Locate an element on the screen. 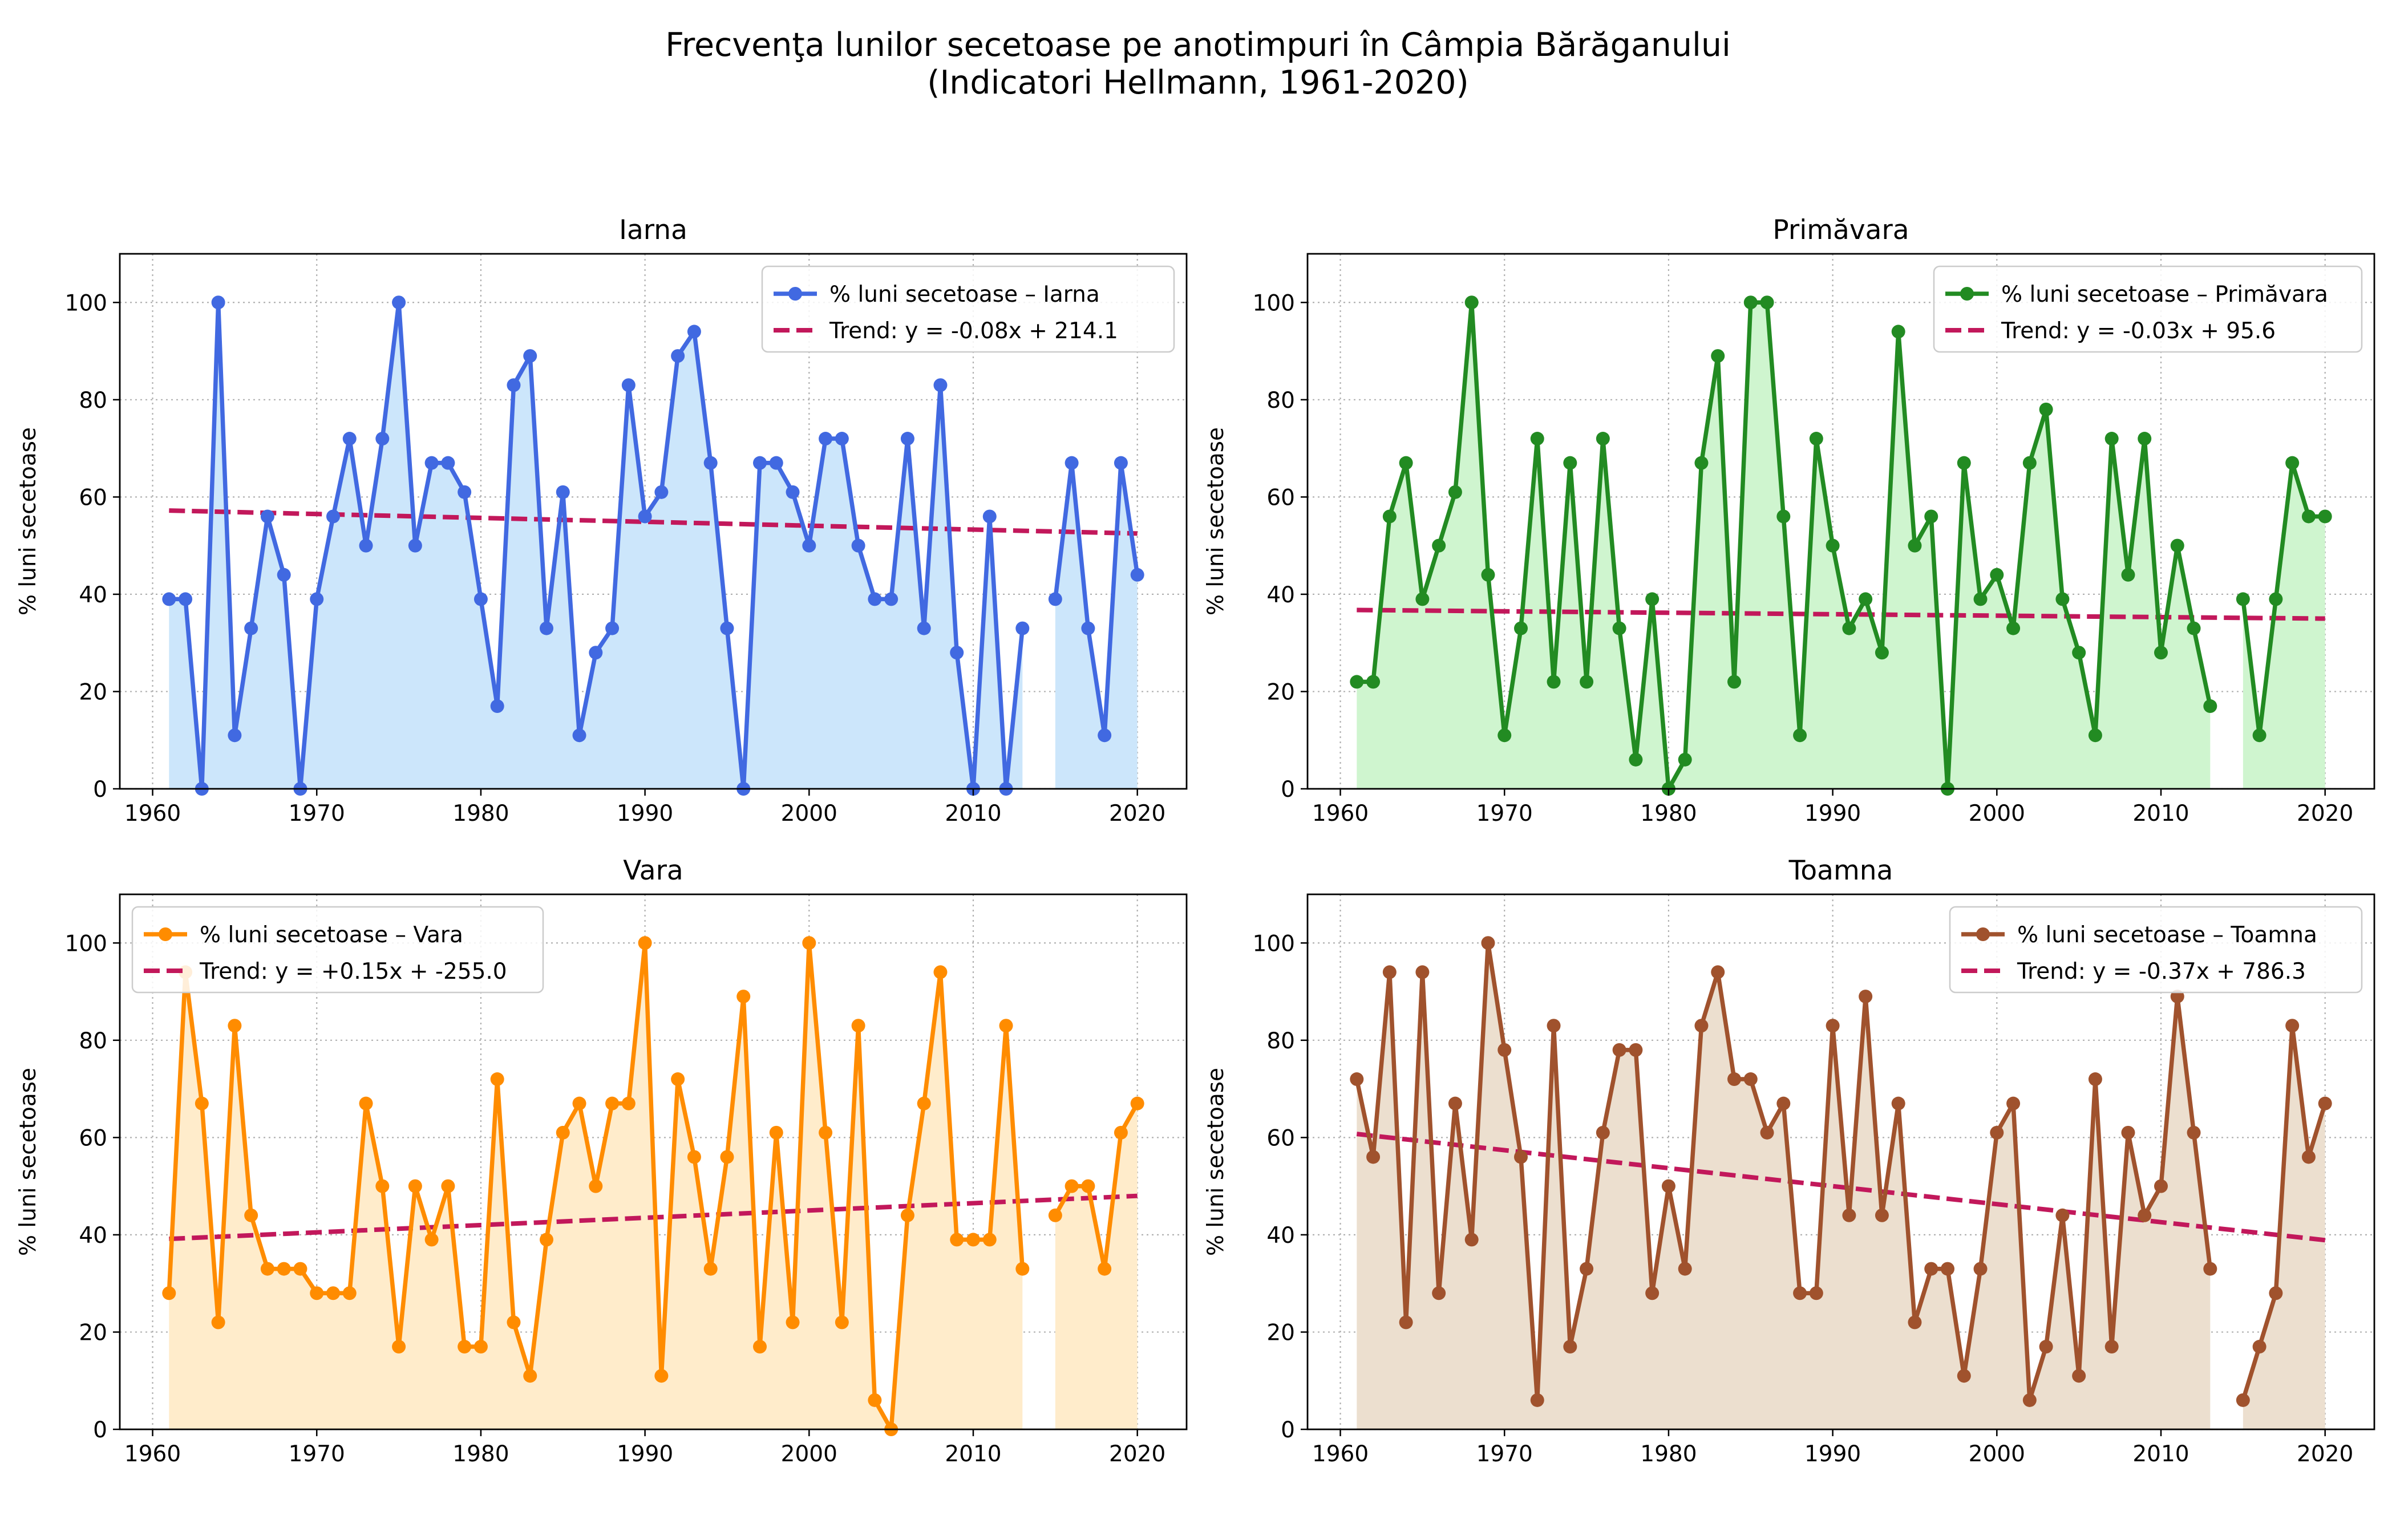  panel-title: Iarna is located at coordinates (653, 230).